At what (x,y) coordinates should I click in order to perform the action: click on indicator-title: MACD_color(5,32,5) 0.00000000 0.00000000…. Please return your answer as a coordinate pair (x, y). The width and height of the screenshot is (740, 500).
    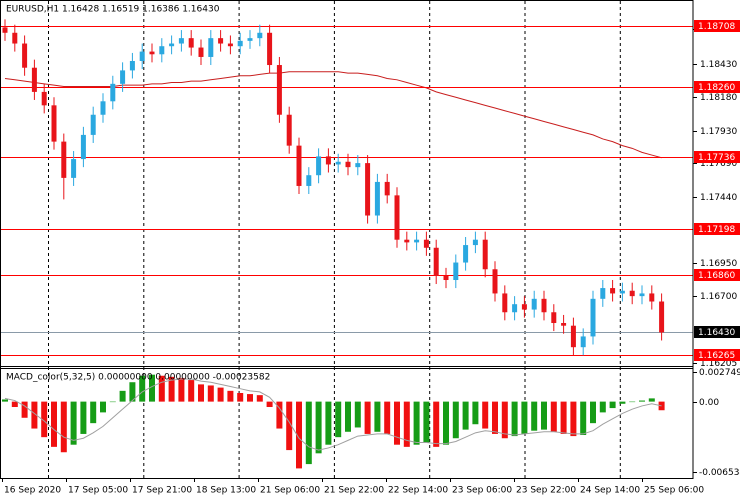
    Looking at the image, I should click on (138, 378).